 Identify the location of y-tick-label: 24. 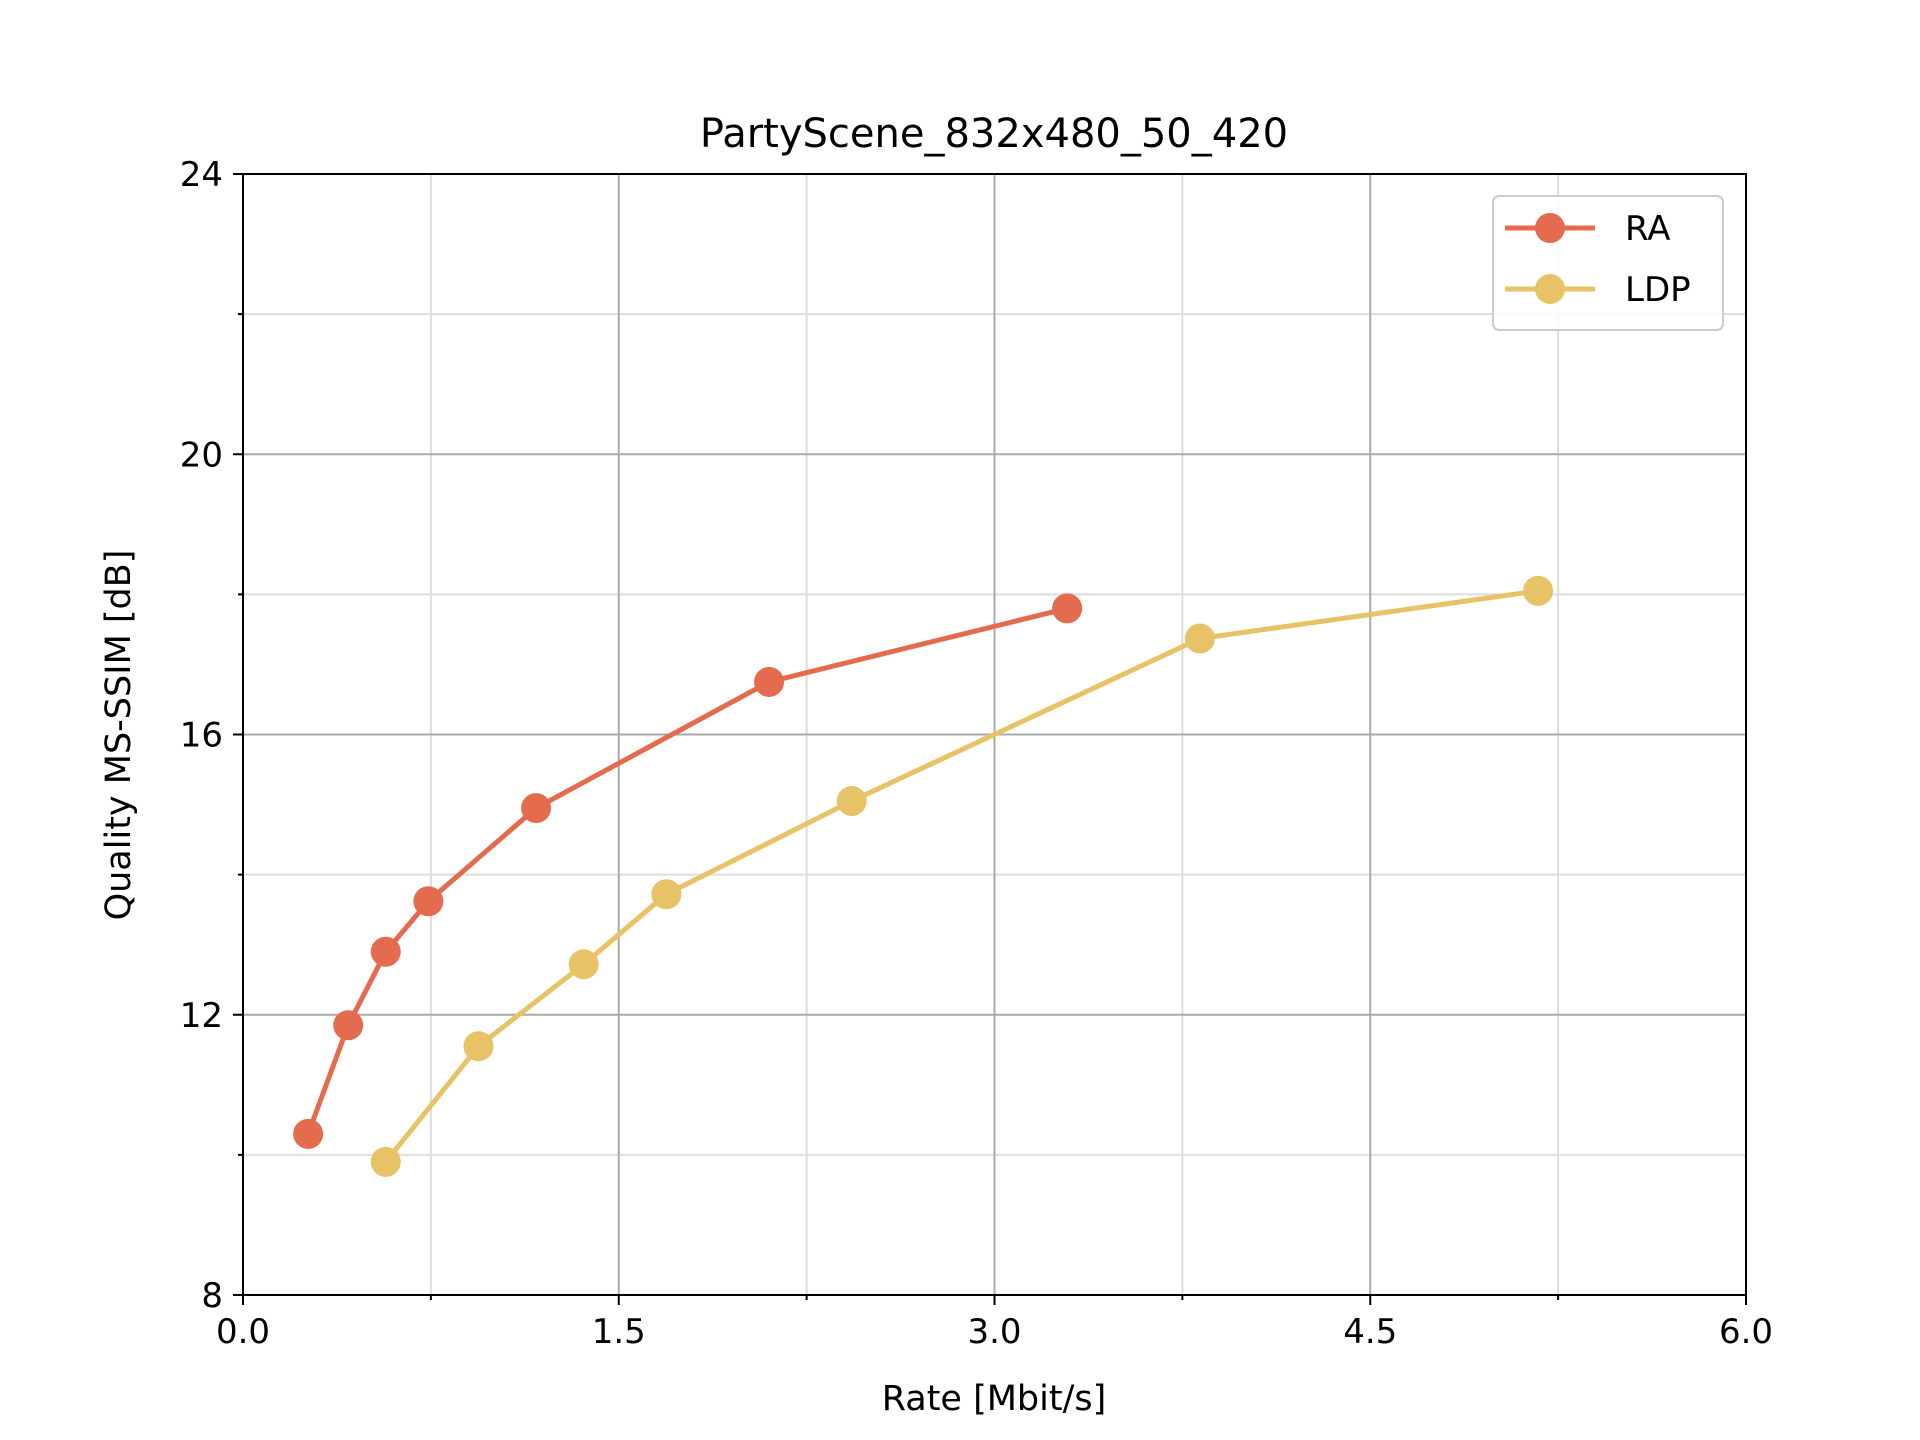
(201, 175).